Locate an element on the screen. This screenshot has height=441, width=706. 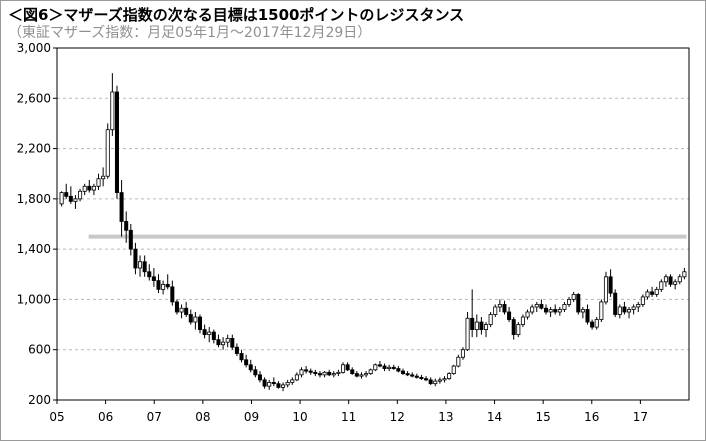
x-tick-label: 07 is located at coordinates (154, 417).